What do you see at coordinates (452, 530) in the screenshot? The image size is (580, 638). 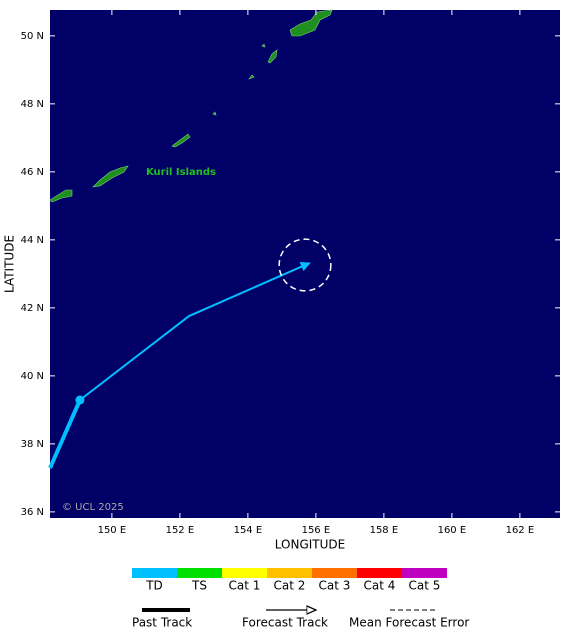 I see `x-tick-label: 160 E` at bounding box center [452, 530].